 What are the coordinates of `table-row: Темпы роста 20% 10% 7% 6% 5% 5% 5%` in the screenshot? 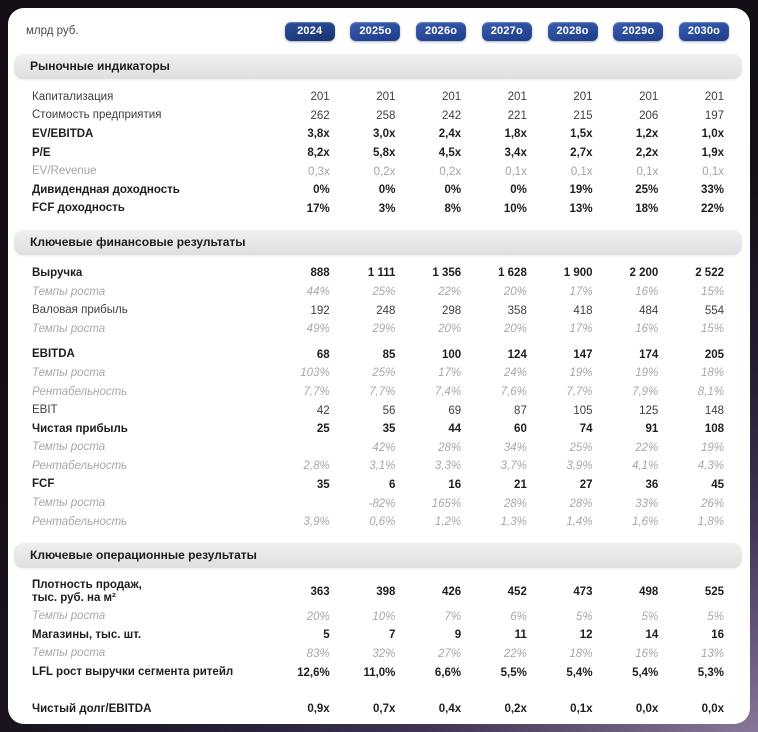 It's located at (378, 616).